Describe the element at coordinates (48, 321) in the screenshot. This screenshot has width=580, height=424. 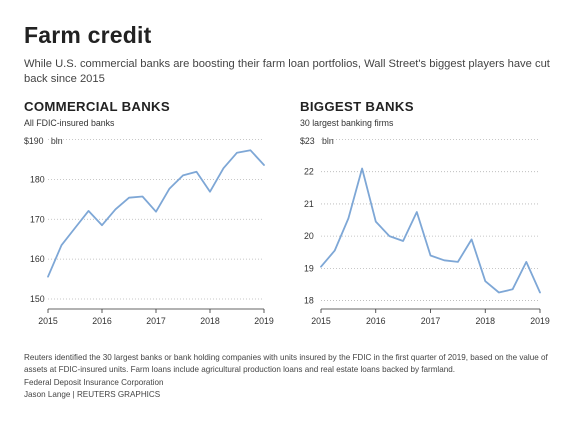
I see `x-tick-label-commercial: 2015` at that location.